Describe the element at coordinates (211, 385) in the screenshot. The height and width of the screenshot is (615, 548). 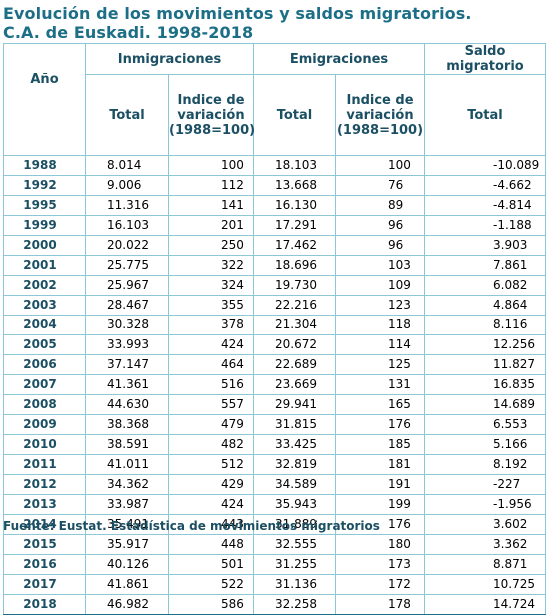
I see `cell-inm-indice: 516` at that location.